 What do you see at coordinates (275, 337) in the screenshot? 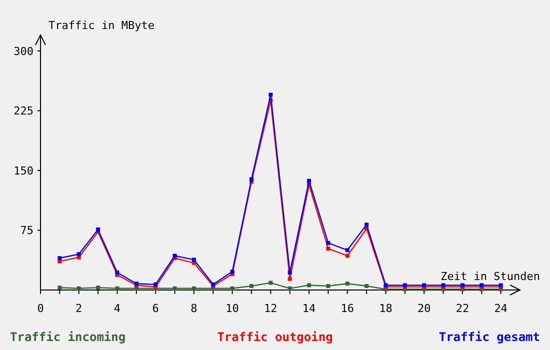
I see `text: Traffic outgoing` at bounding box center [275, 337].